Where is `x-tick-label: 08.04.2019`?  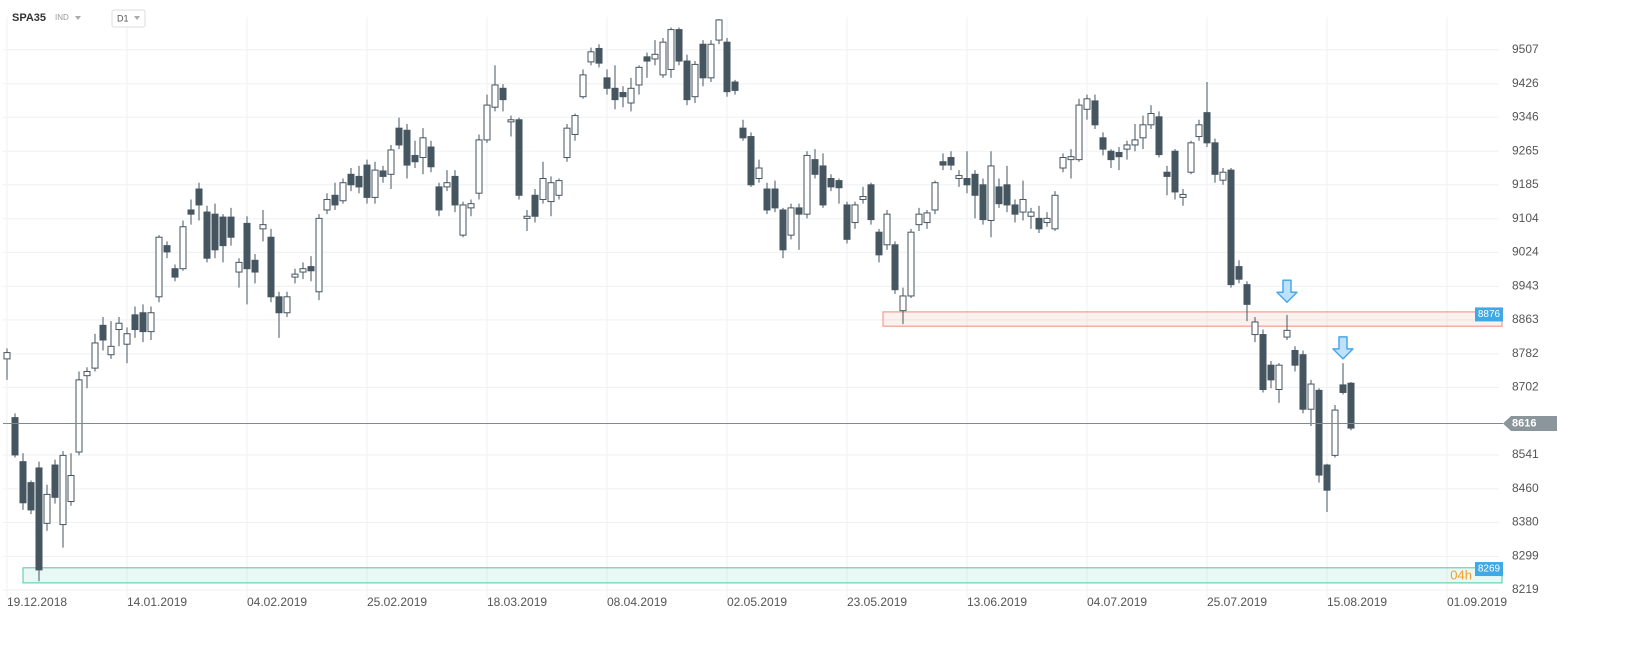
x-tick-label: 08.04.2019 is located at coordinates (637, 602).